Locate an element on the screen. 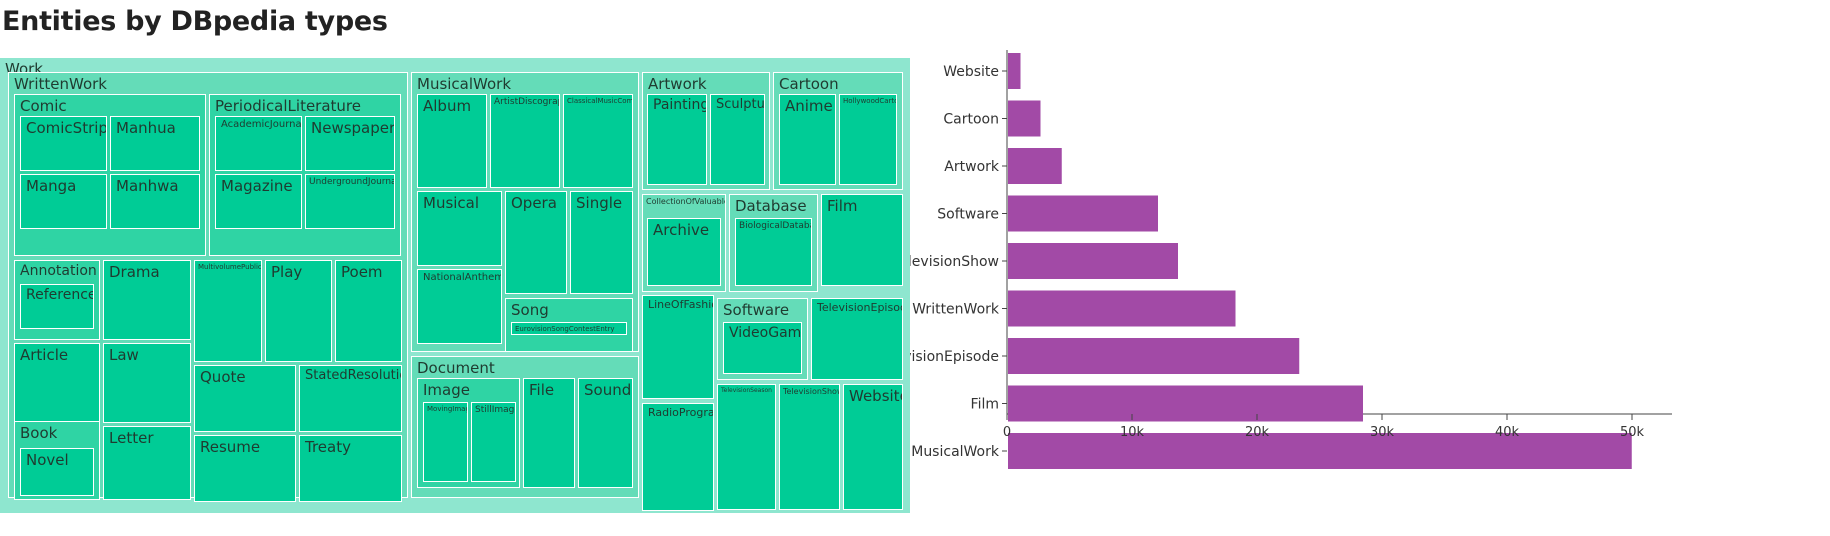 The height and width of the screenshot is (536, 1830). treemap-label: Musical is located at coordinates (451, 203).